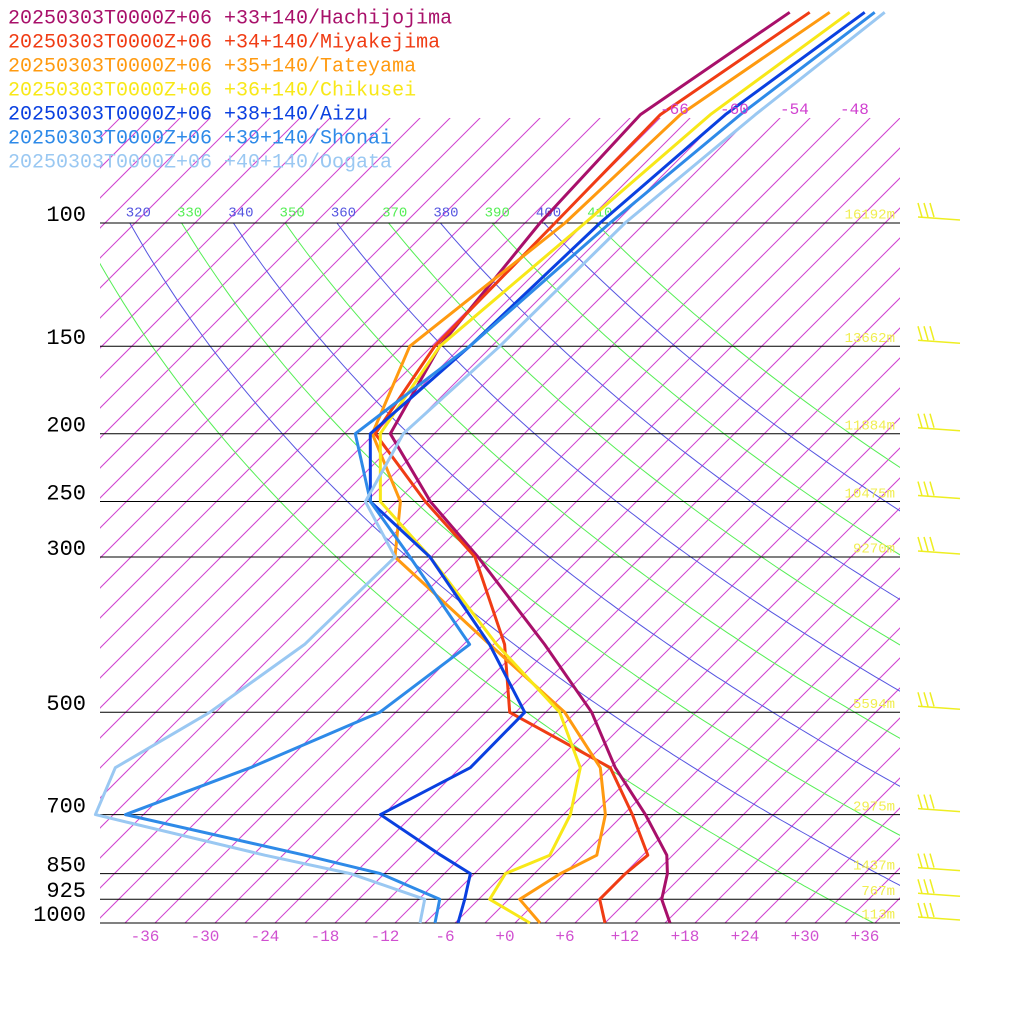  Describe the element at coordinates (445, 214) in the screenshot. I see `dry-adiabat-label: 380` at that location.